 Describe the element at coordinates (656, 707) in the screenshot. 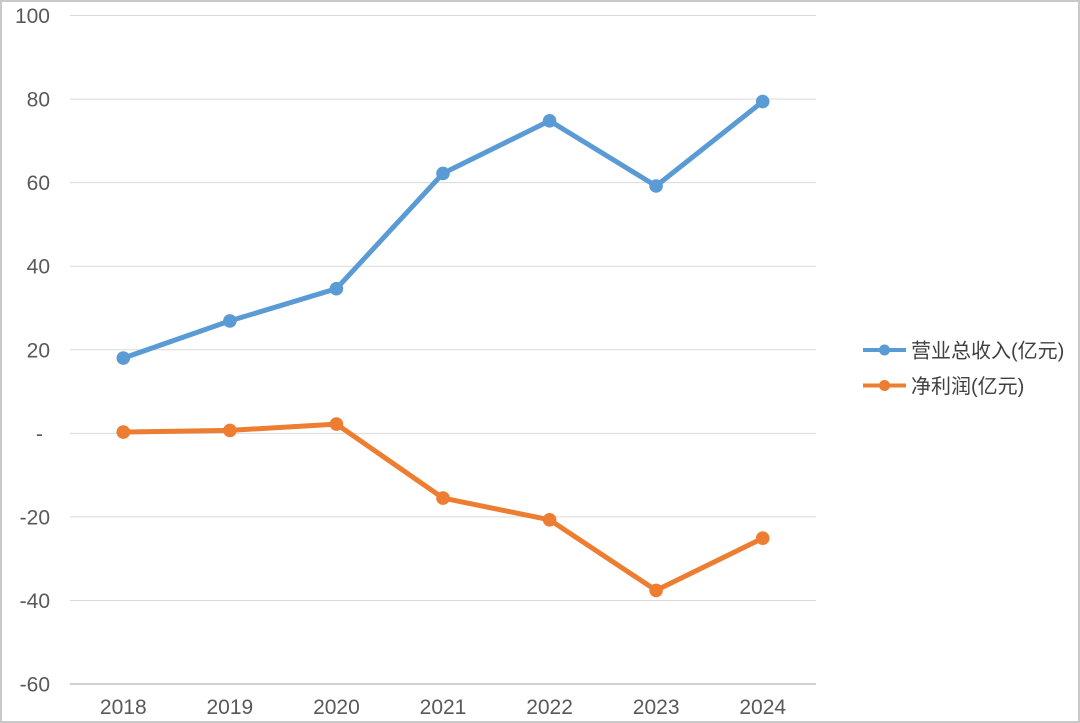

I see `x-axis-tick-label: 2023` at that location.